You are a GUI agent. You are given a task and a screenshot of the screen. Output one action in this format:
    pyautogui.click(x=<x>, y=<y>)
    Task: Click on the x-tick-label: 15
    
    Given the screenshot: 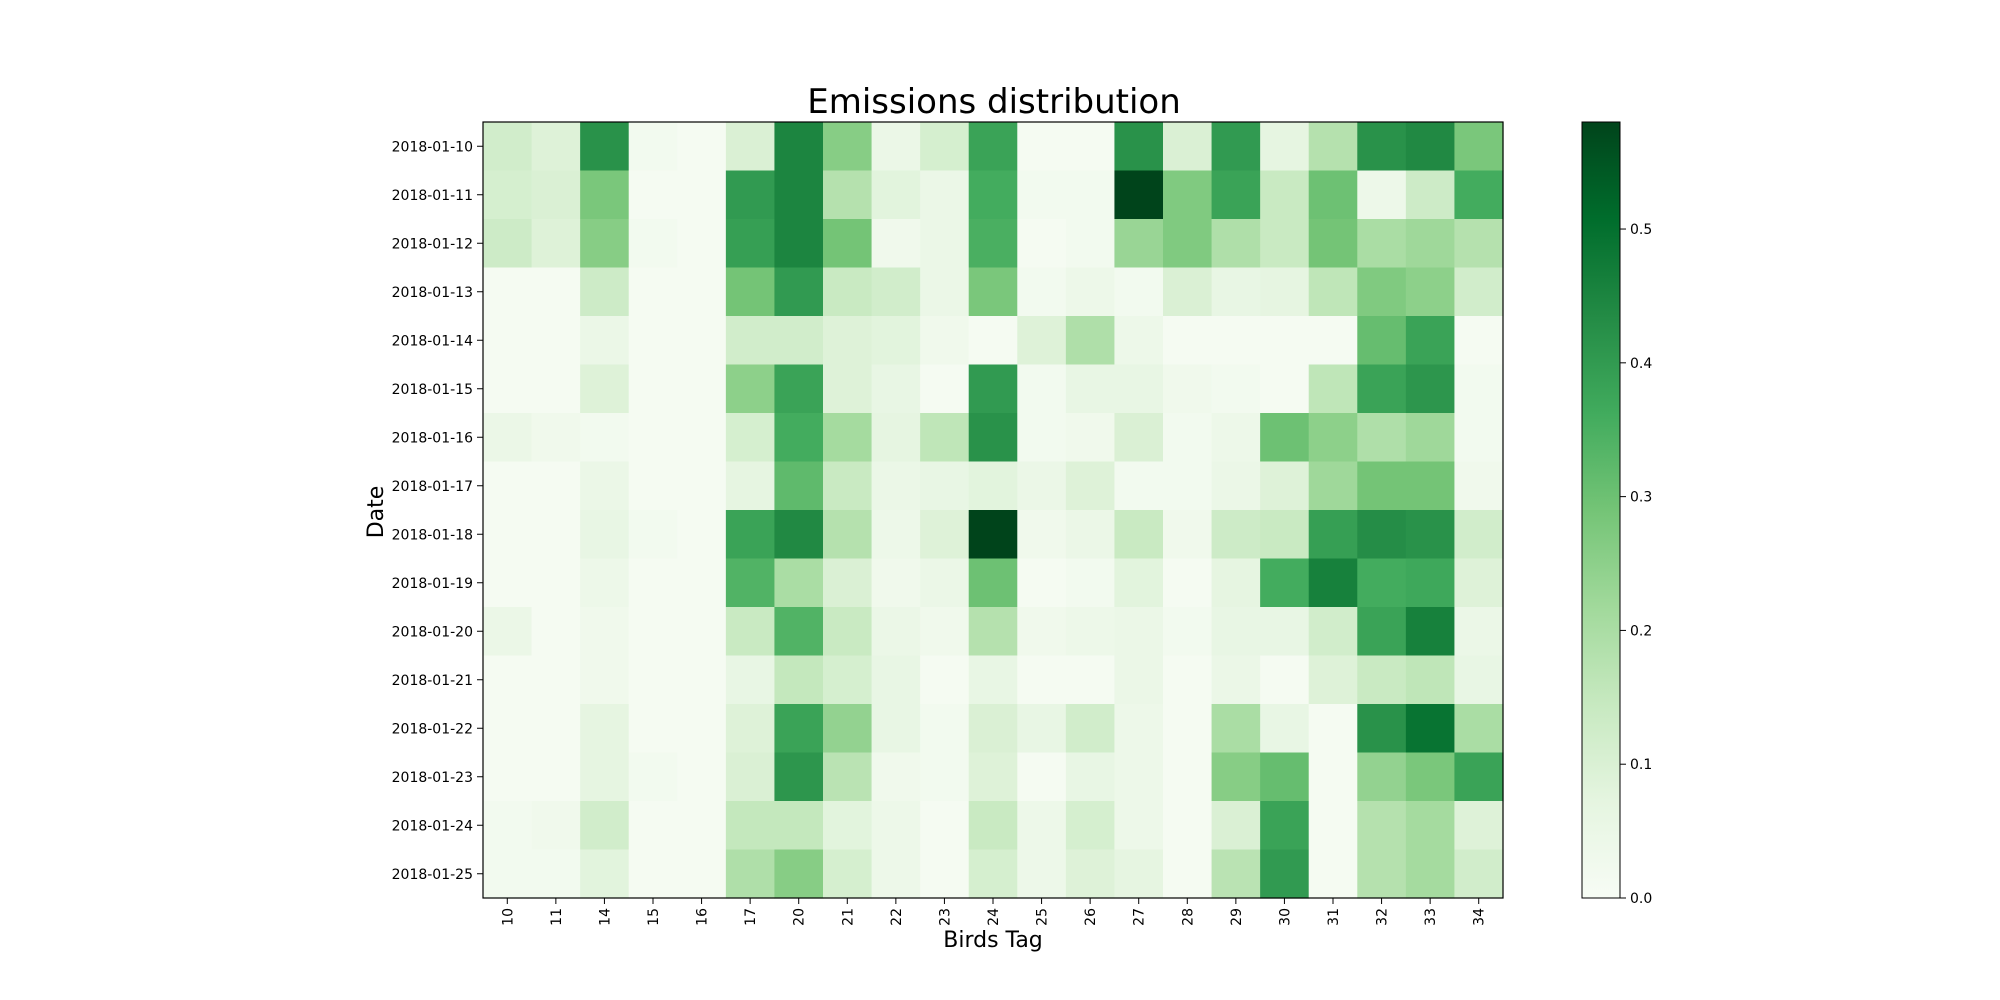 What is the action you would take?
    pyautogui.click(x=654, y=917)
    